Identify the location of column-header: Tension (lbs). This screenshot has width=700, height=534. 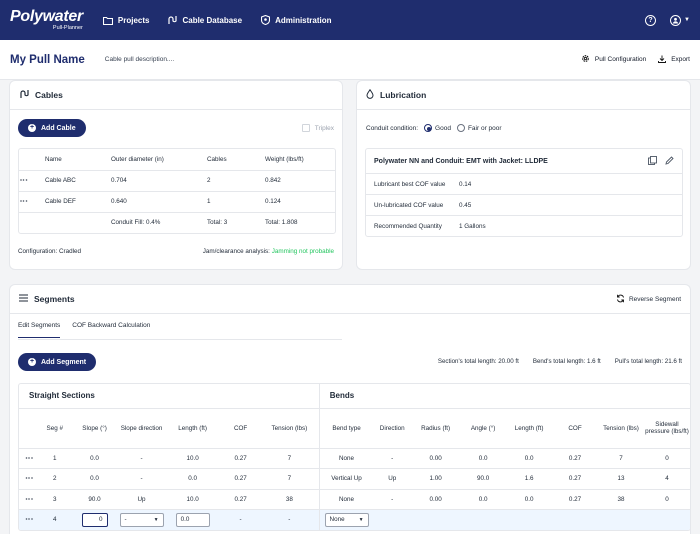
(621, 428).